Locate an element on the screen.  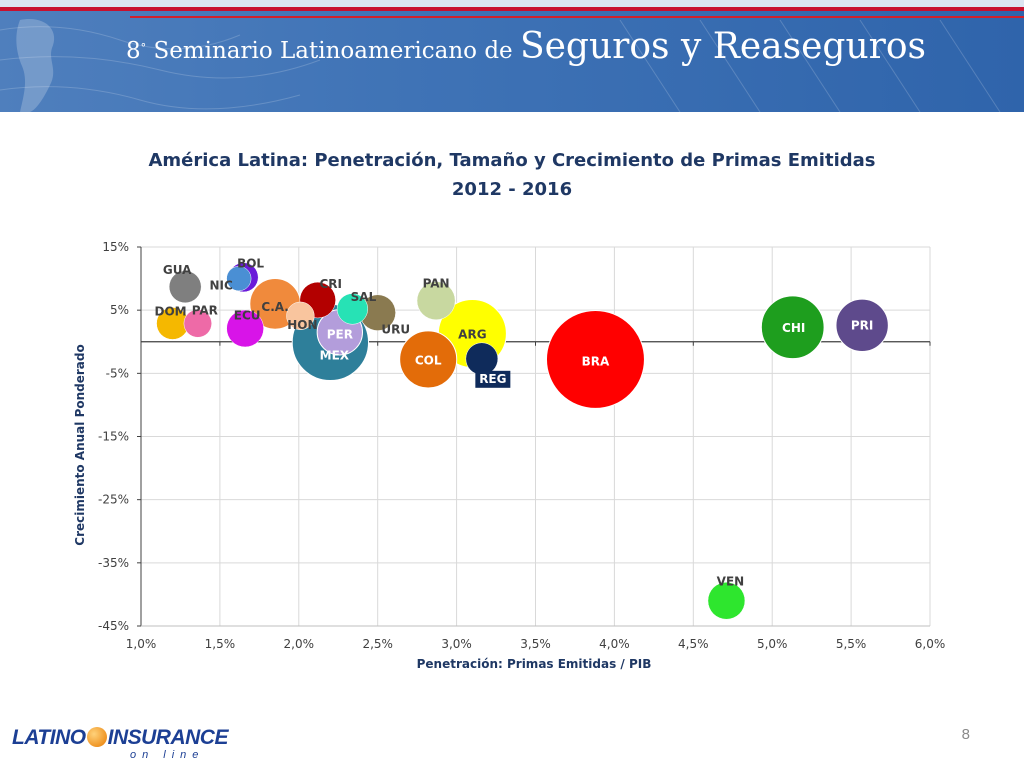
bubble-pri is located at coordinates (862, 325).